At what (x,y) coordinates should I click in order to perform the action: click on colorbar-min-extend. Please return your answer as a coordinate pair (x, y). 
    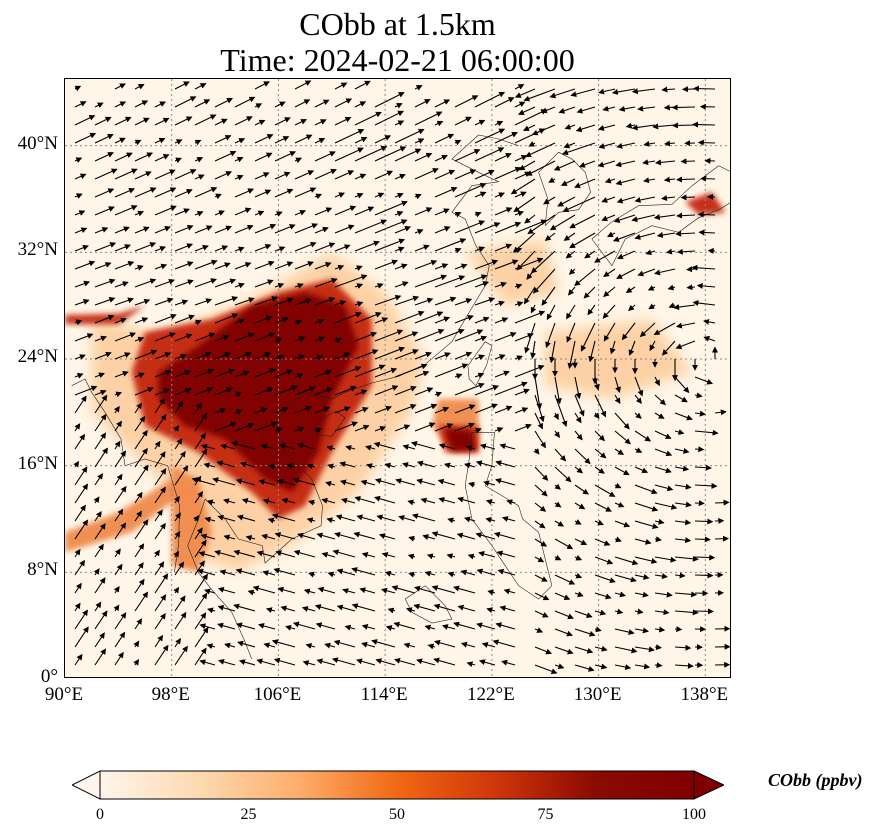
    Looking at the image, I should click on (85, 785).